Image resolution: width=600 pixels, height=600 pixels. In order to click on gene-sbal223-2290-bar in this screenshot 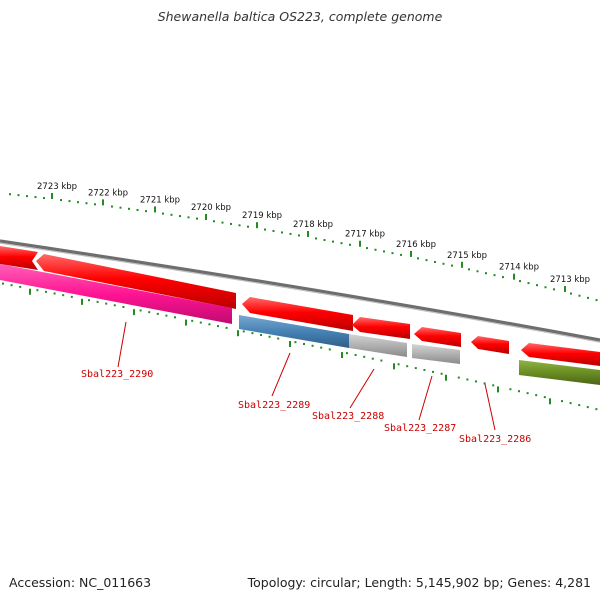, I will do `click(116, 294)`.